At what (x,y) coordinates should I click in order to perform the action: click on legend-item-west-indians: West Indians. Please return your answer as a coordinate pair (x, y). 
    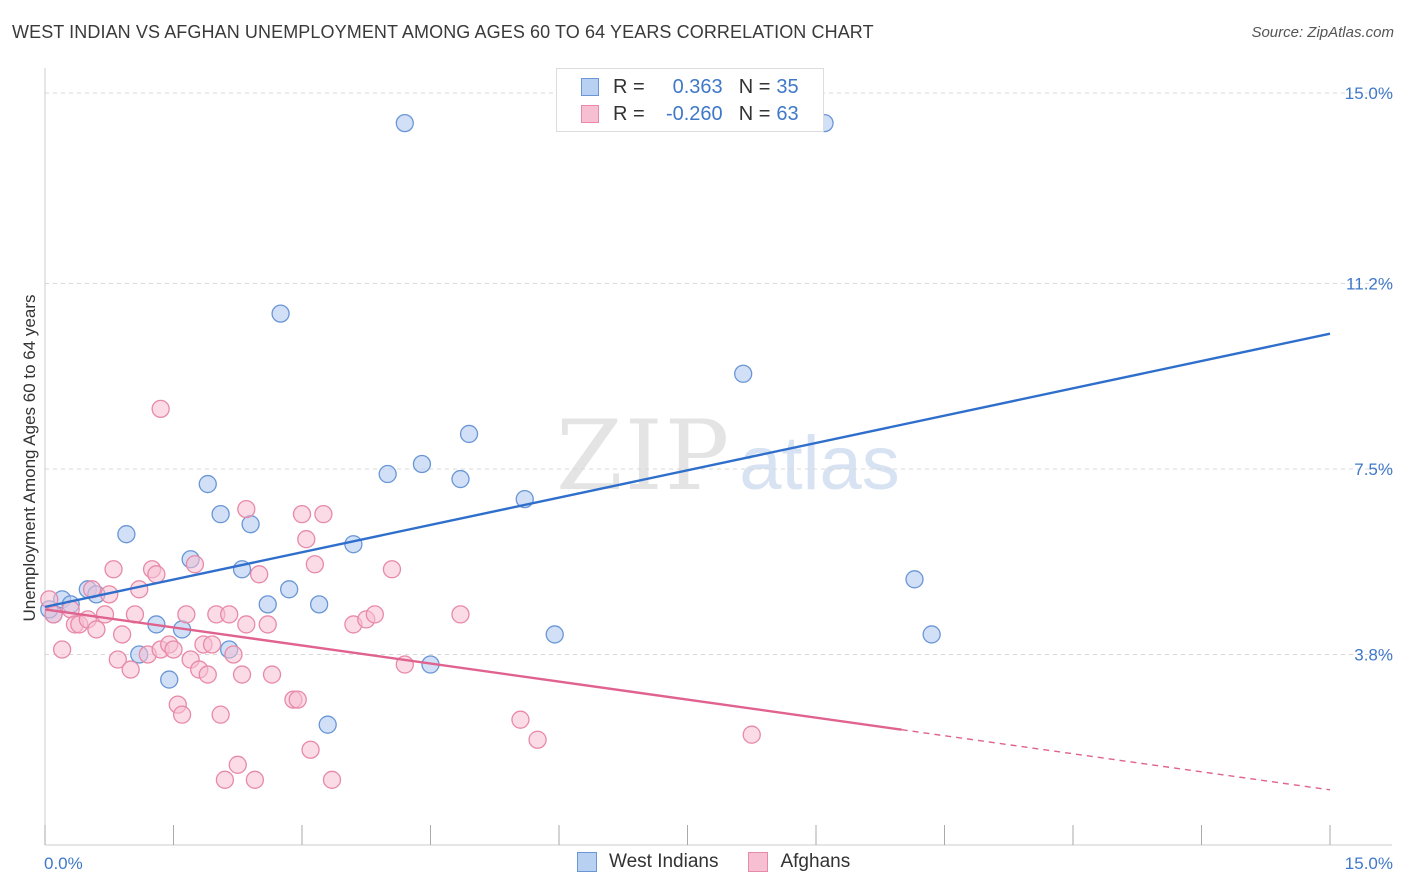
    Looking at the image, I should click on (647, 862).